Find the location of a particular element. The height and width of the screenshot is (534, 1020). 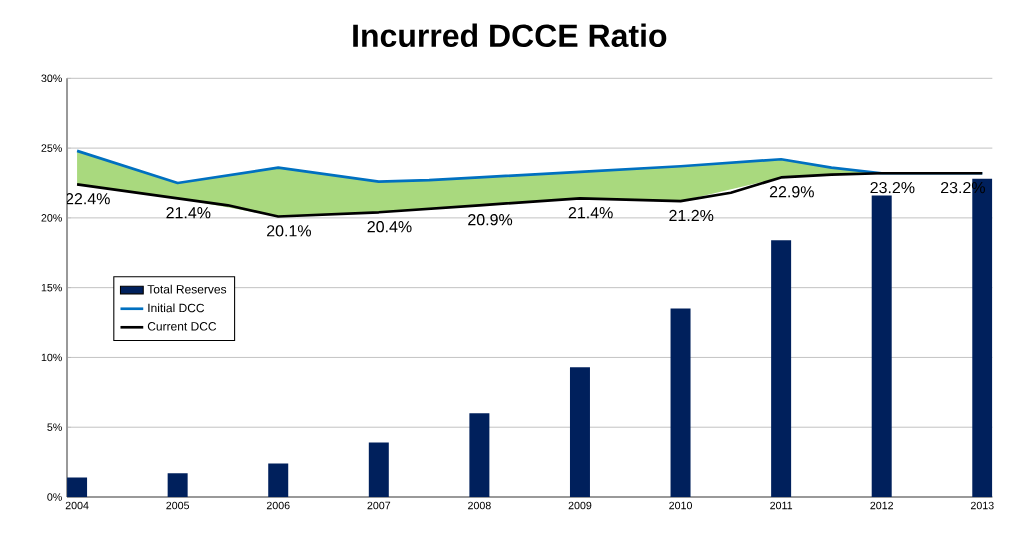

x-tick-label: 2013 is located at coordinates (982, 505).